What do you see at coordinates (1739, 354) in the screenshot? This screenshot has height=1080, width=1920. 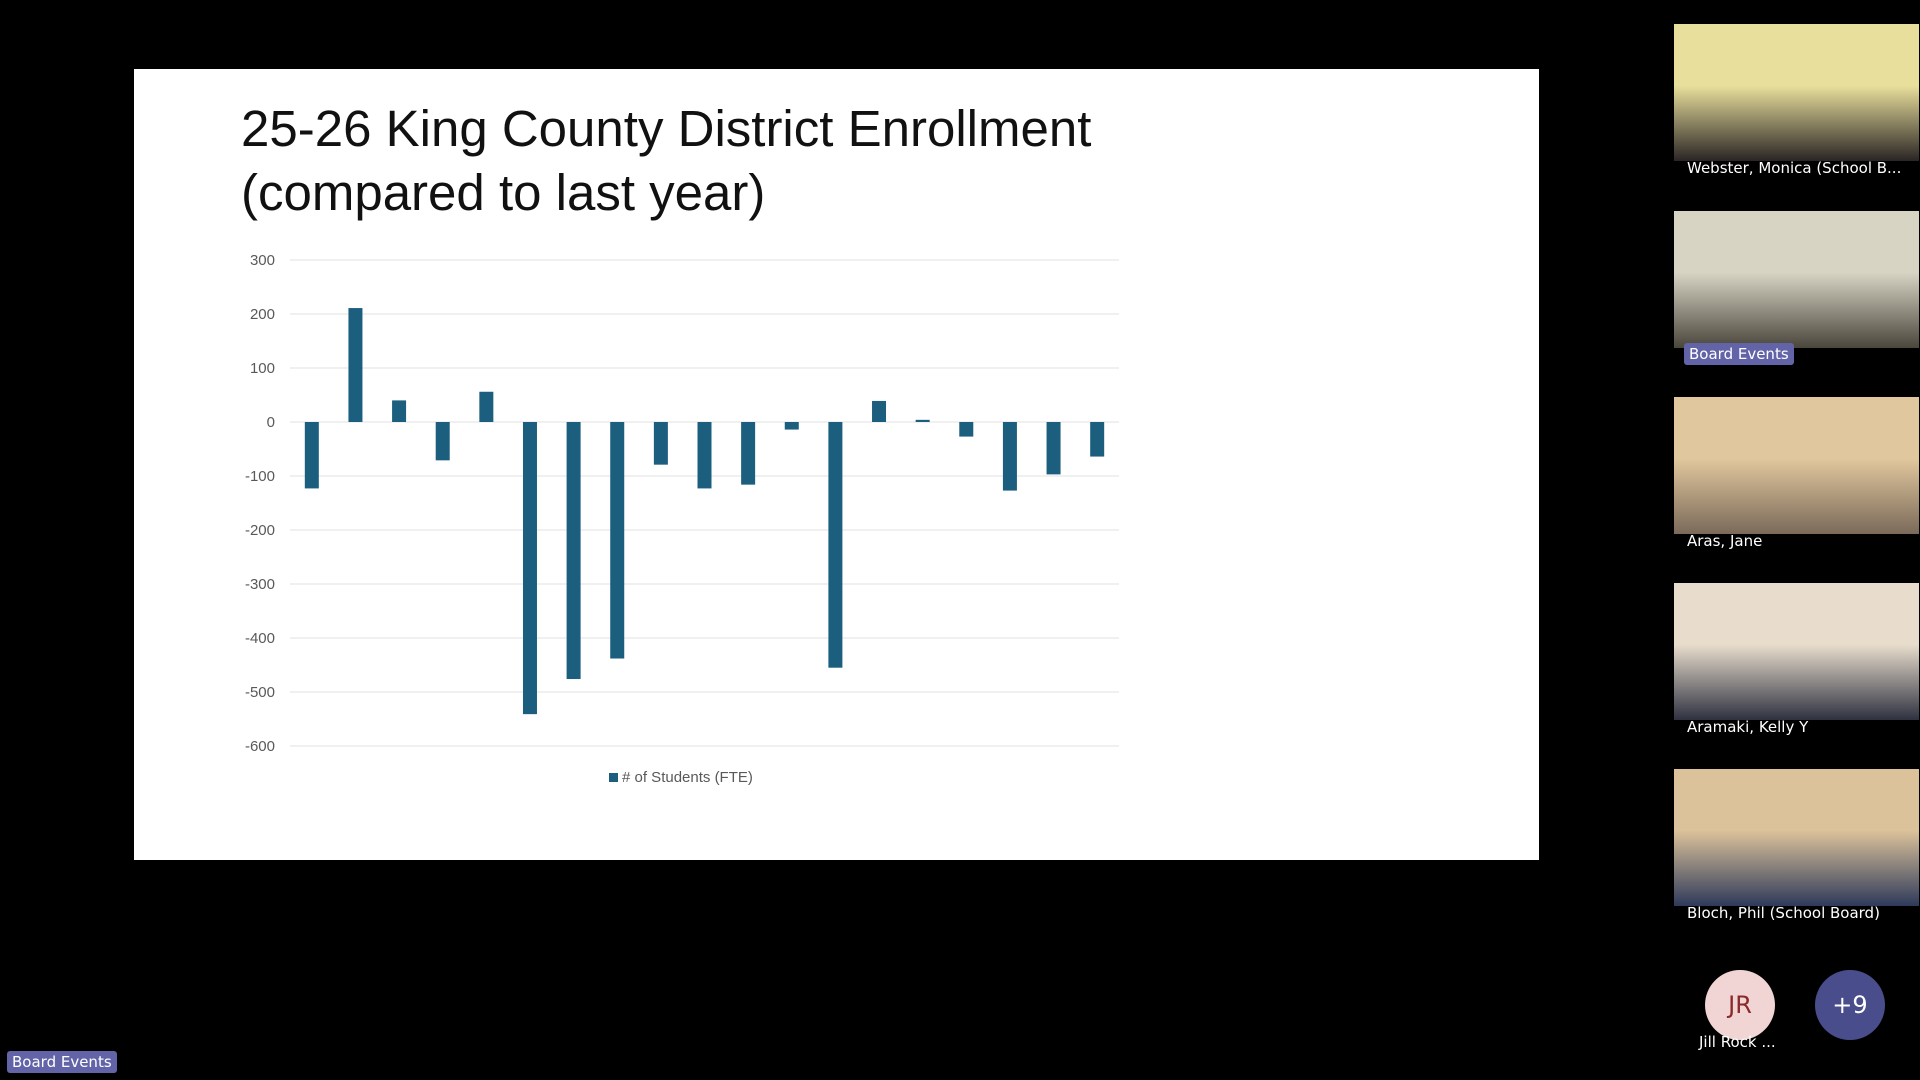 I see `participant-name: Board Events` at bounding box center [1739, 354].